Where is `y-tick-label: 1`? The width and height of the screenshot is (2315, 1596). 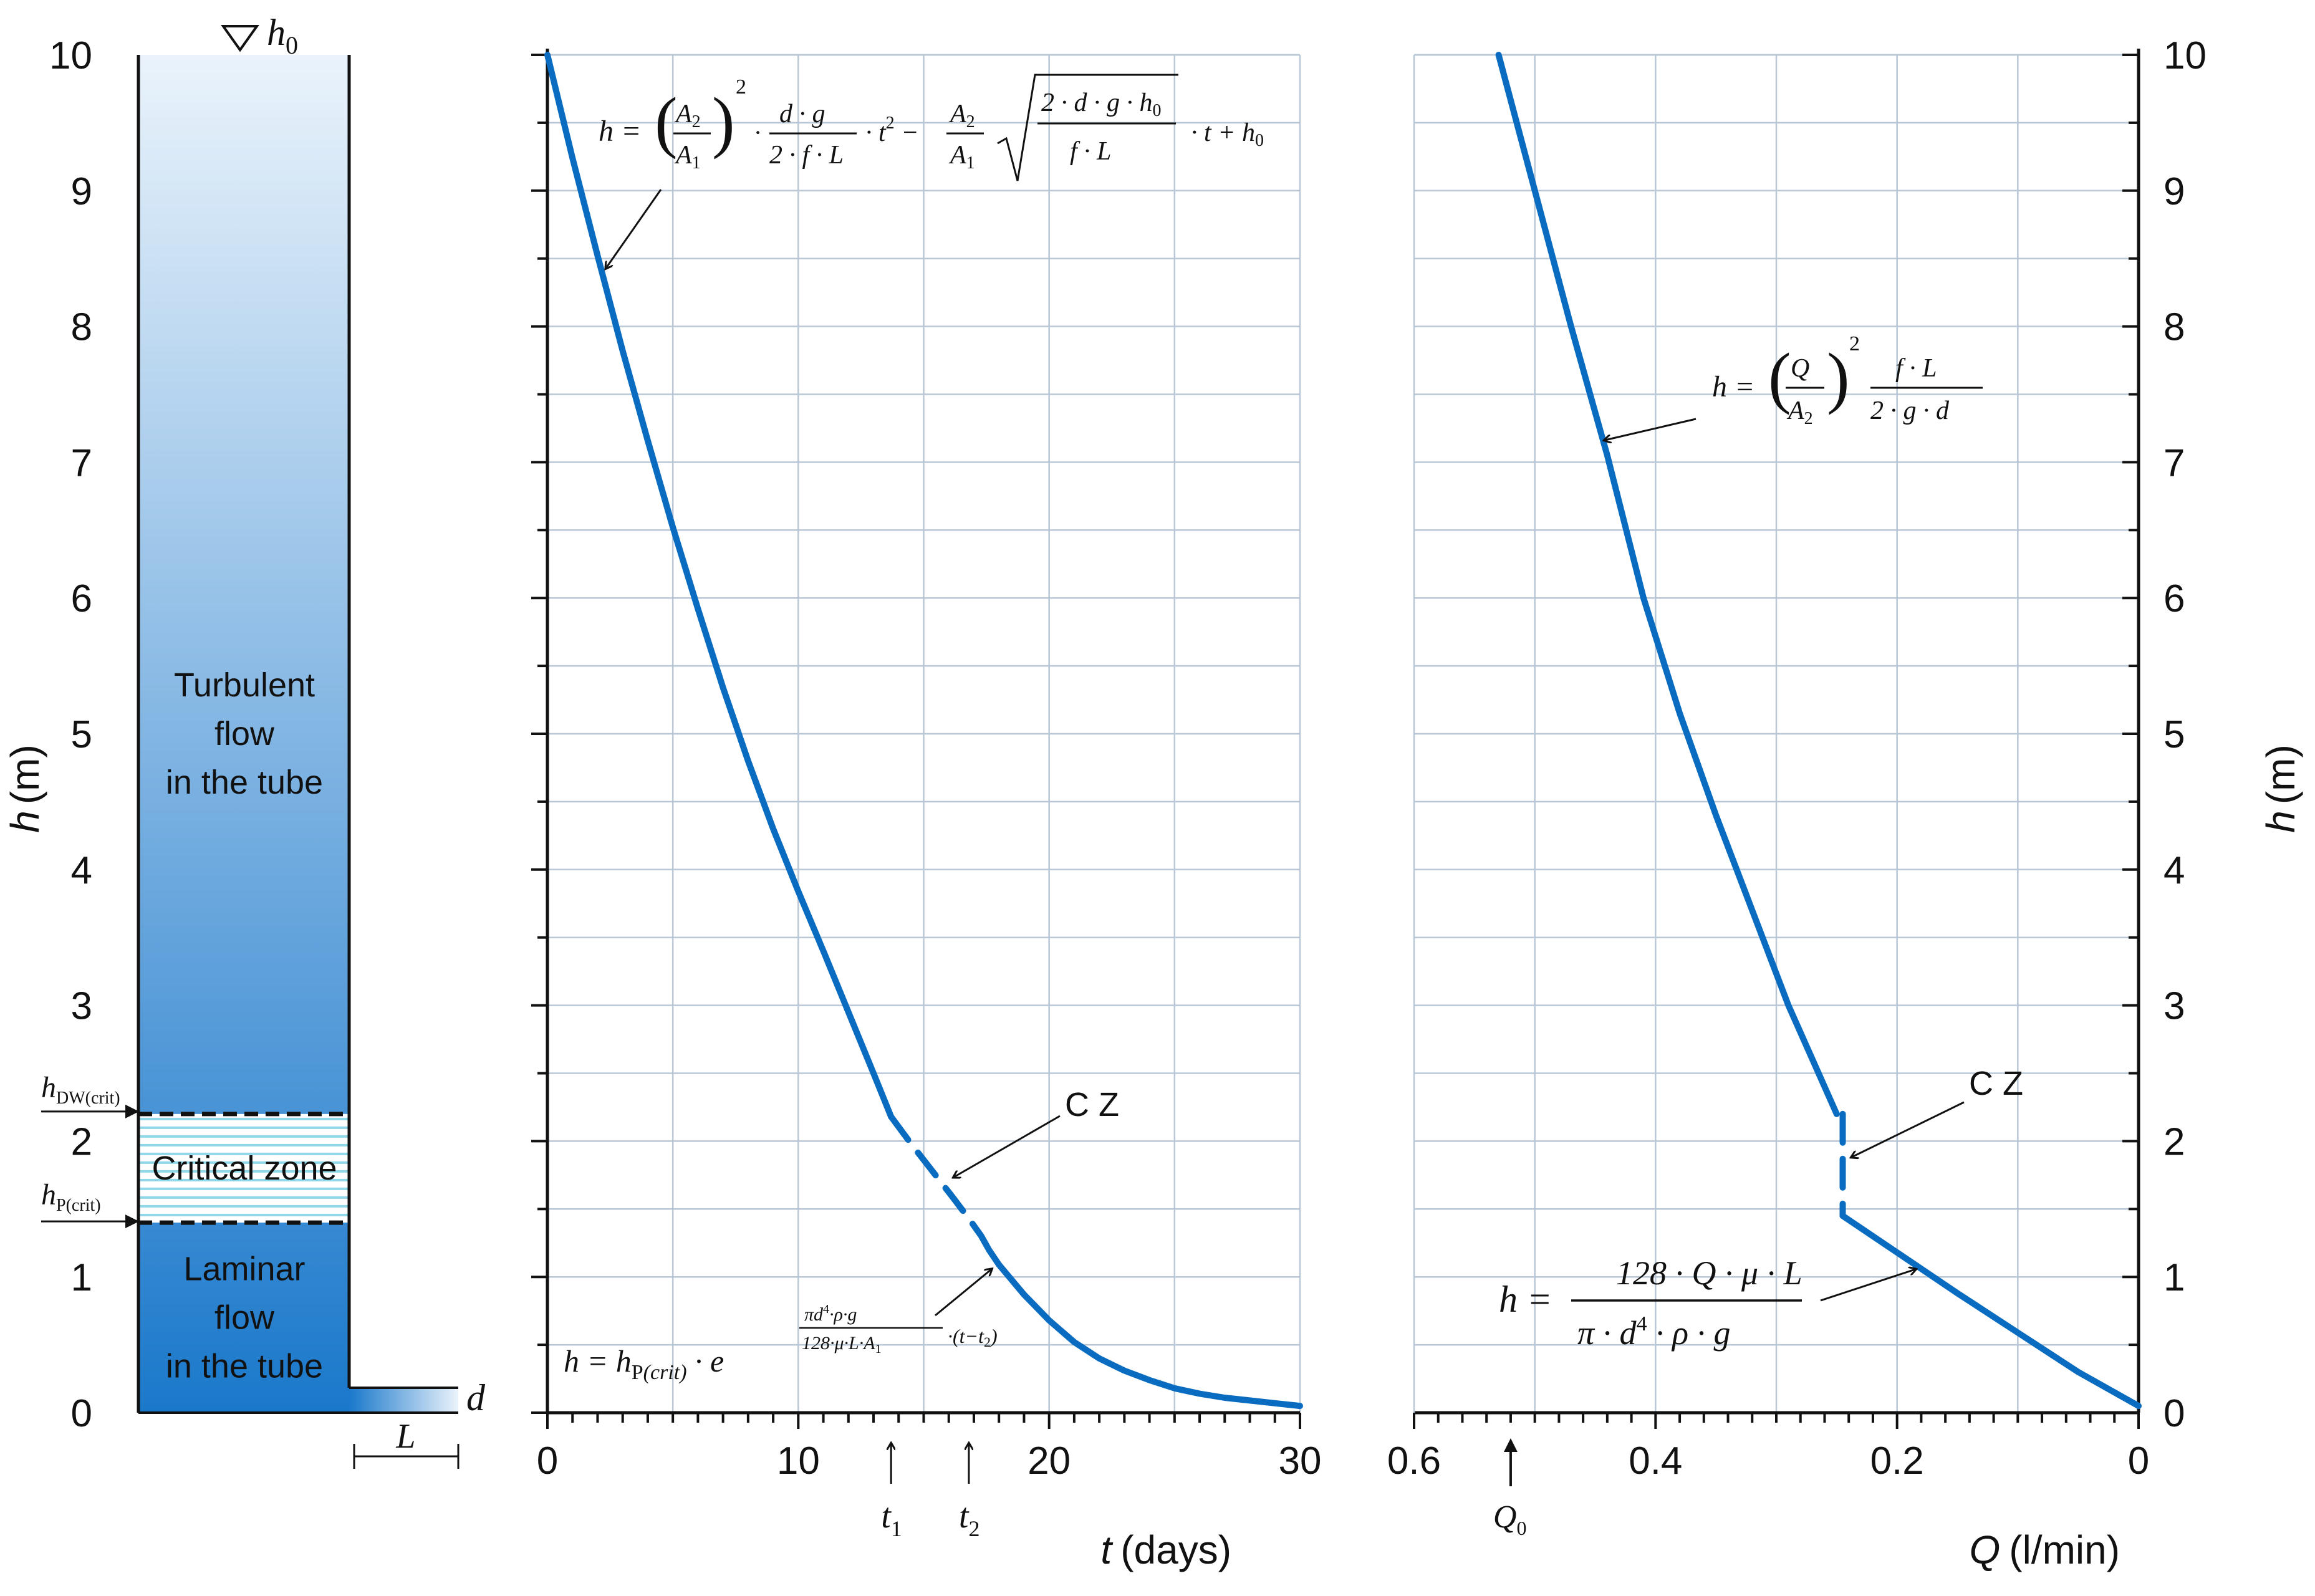
y-tick-label: 1 is located at coordinates (2174, 1277).